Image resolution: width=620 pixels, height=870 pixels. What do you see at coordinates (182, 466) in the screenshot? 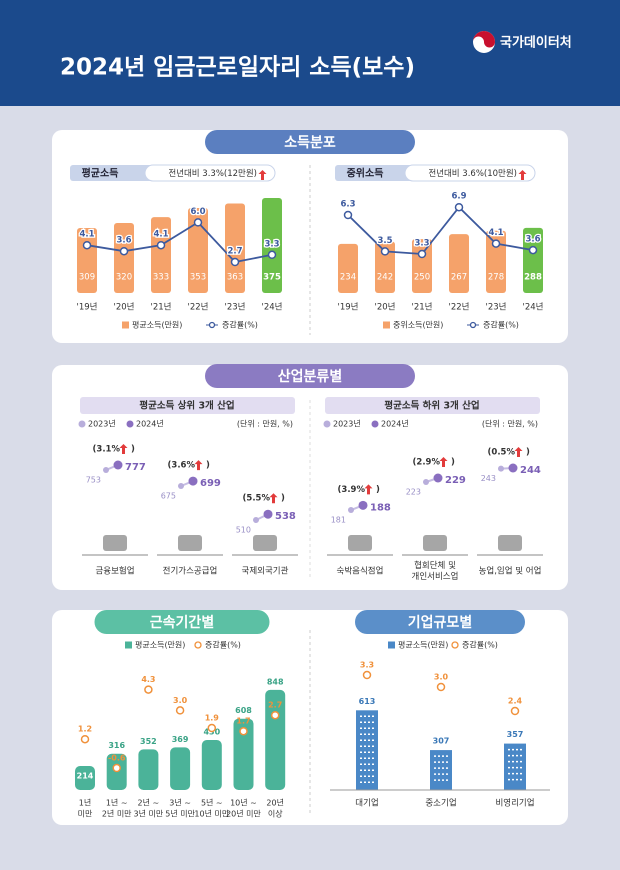
I see `rate-label: (3.6%` at bounding box center [182, 466].